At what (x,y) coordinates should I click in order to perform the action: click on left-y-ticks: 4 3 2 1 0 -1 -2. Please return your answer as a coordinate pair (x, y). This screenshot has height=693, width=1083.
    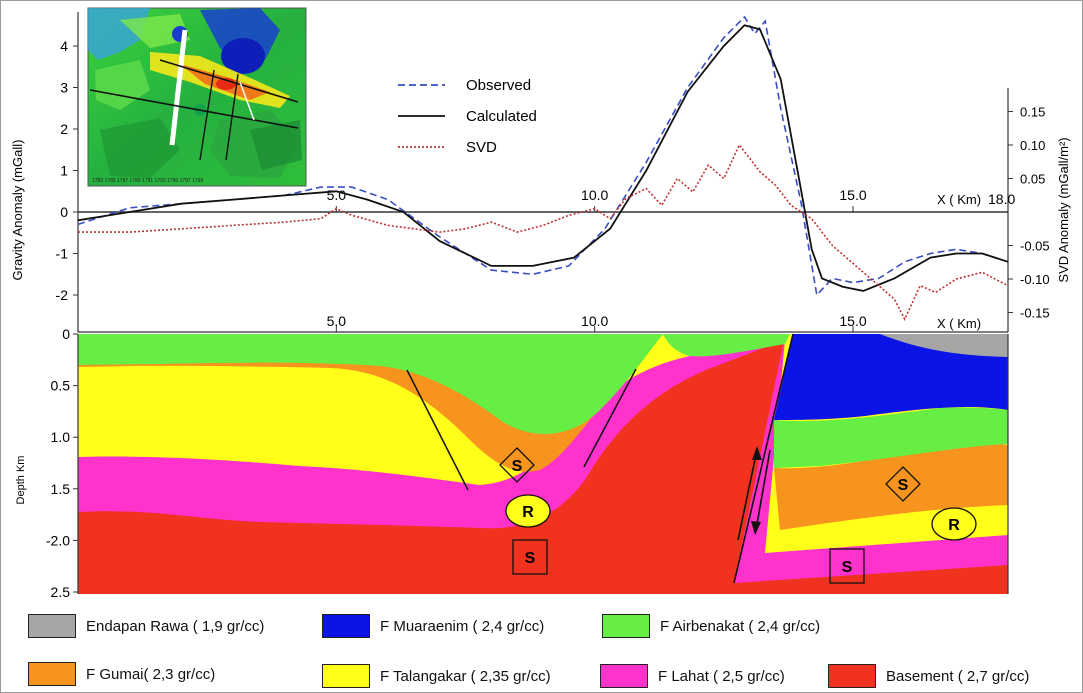
    Looking at the image, I should click on (67, 170).